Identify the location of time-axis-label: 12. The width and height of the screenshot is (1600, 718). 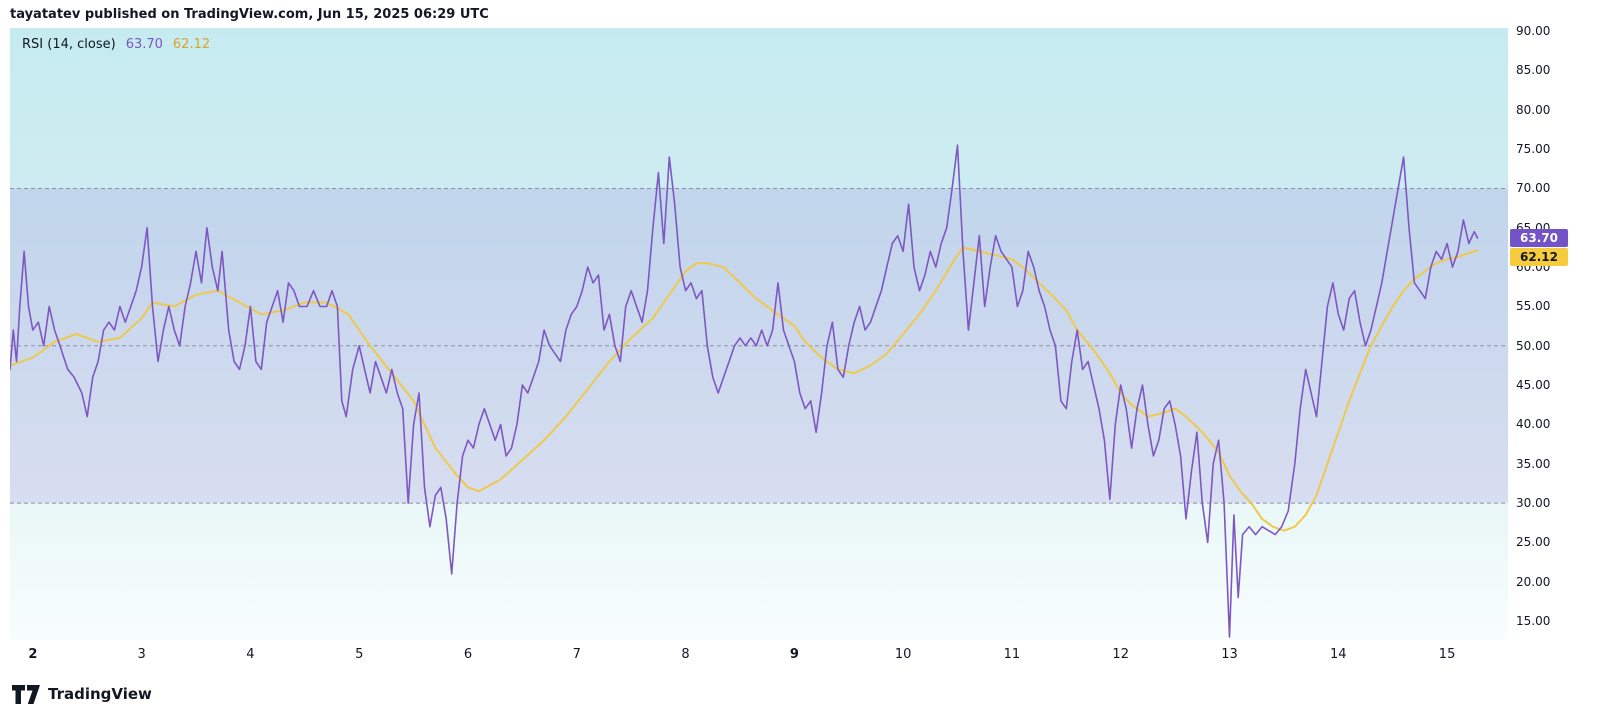
(1120, 654).